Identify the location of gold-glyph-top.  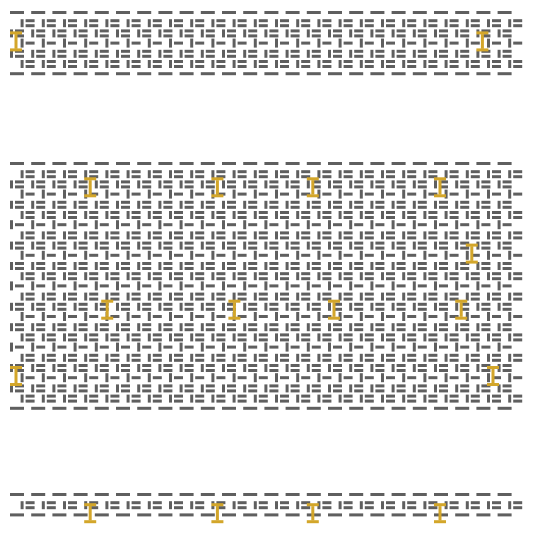
(471, 245).